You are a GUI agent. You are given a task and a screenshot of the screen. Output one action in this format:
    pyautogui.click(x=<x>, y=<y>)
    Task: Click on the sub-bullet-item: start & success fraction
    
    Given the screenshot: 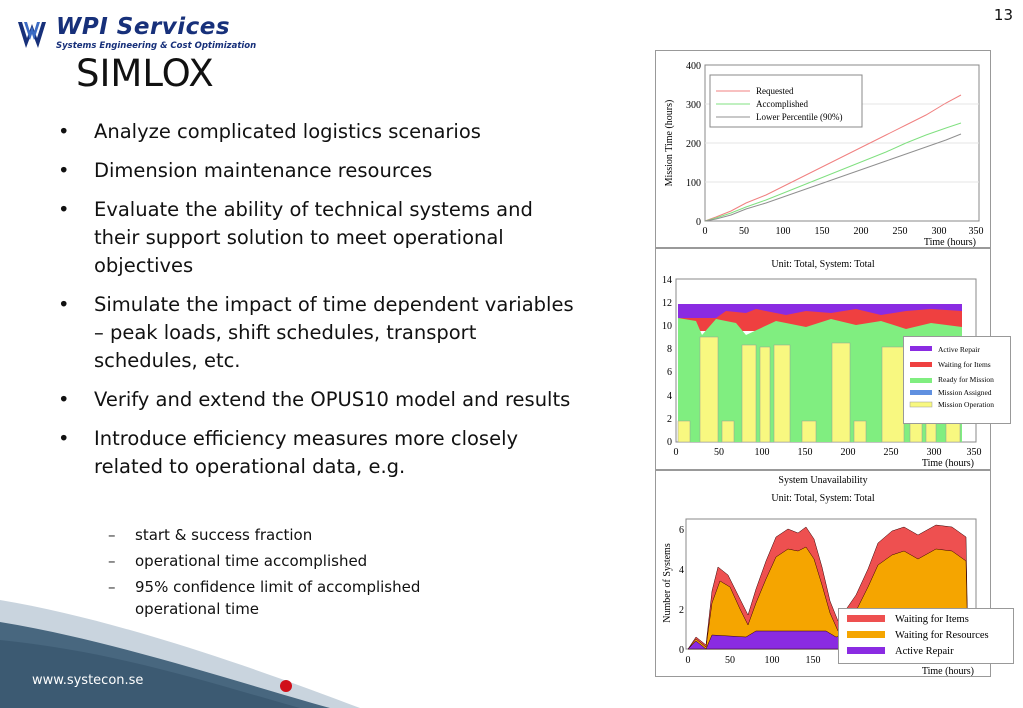 What is the action you would take?
    pyautogui.click(x=298, y=535)
    